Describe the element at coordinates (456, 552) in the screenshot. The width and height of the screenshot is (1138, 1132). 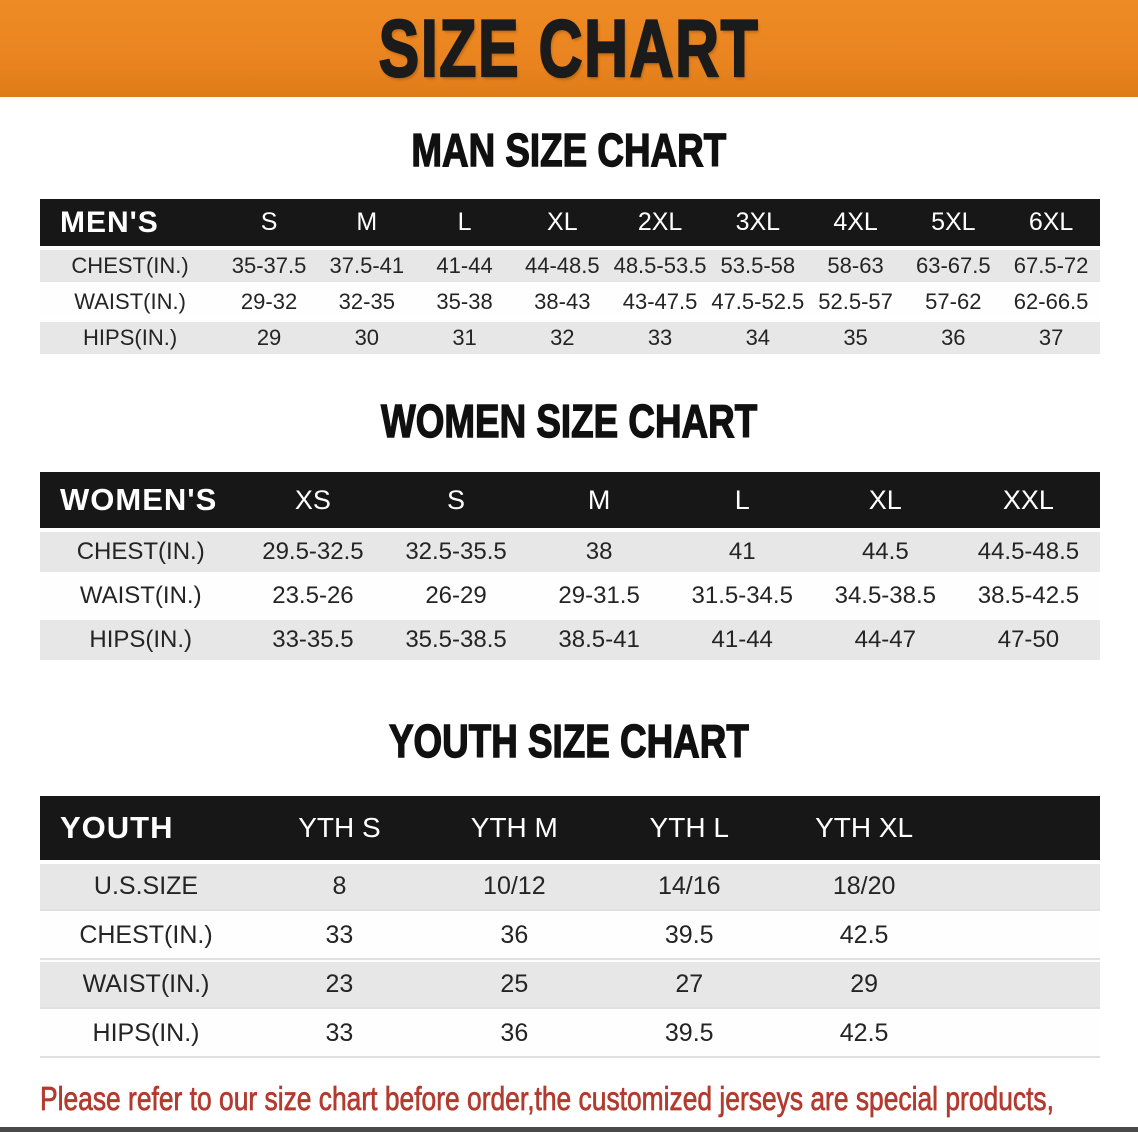
I see `size-cell: 32.5-35.5` at that location.